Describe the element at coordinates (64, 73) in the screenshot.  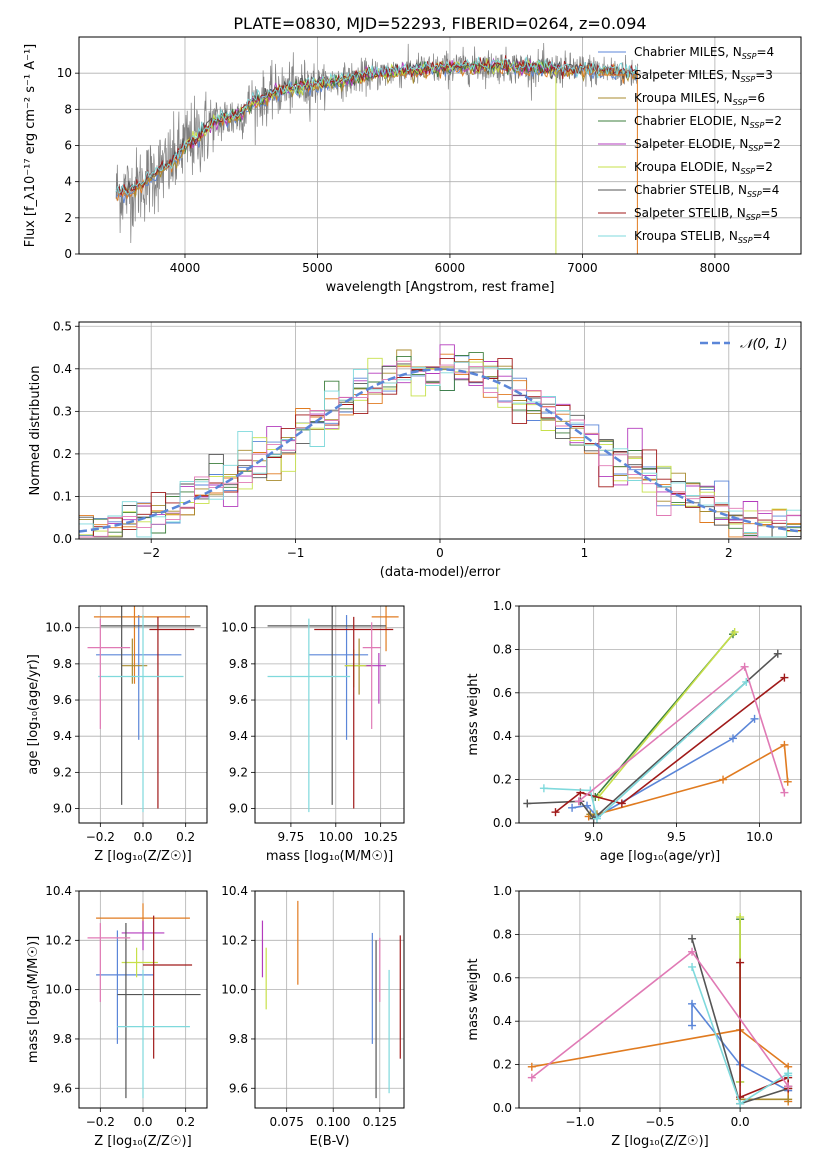
I see `y-tick-label: 10` at that location.